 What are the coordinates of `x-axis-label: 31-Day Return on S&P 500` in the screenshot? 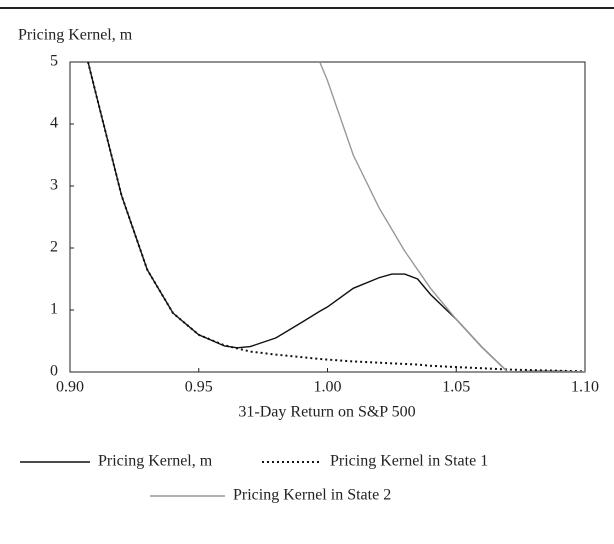 It's located at (326, 412).